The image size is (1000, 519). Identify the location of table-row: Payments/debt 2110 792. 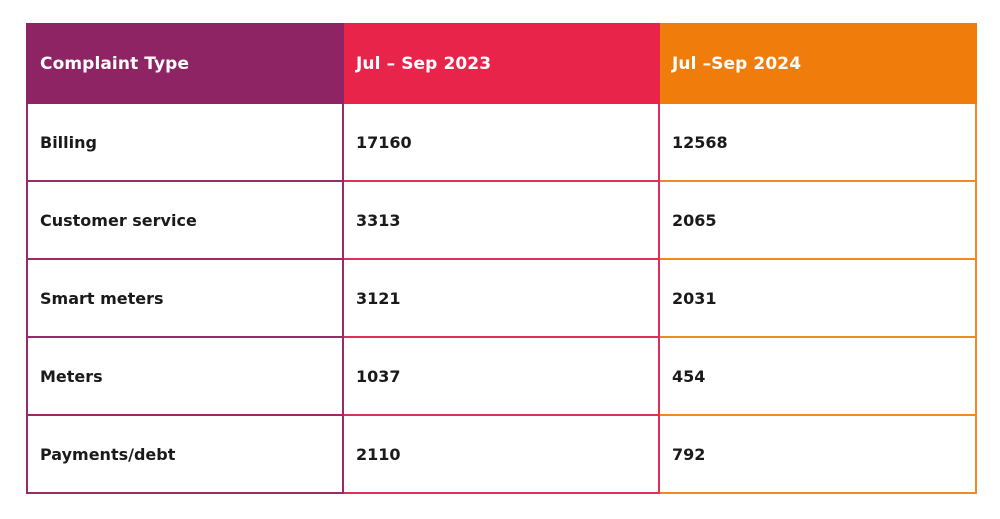
(501, 454).